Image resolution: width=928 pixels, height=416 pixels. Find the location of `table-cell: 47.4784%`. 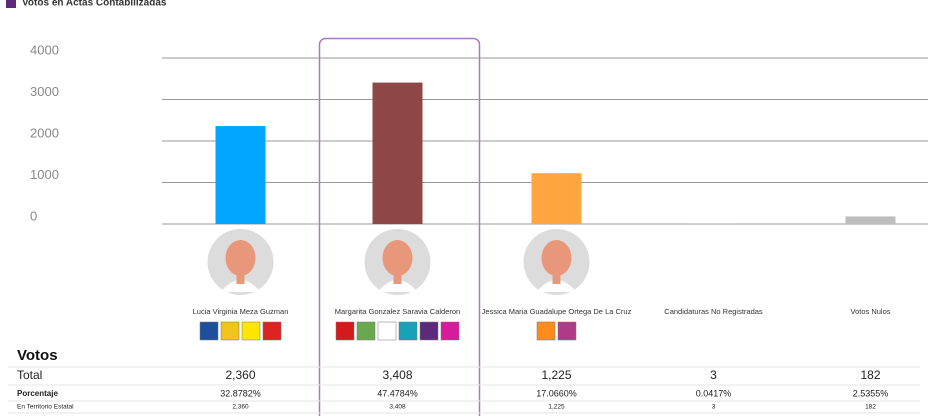

table-cell: 47.4784% is located at coordinates (397, 393).